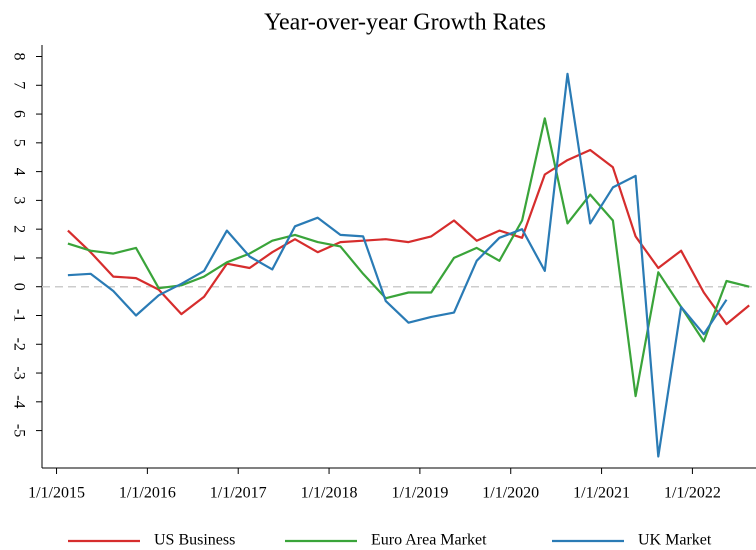 This screenshot has width=756, height=550. Describe the element at coordinates (18, 200) in the screenshot. I see `y-tick-label: 3` at that location.